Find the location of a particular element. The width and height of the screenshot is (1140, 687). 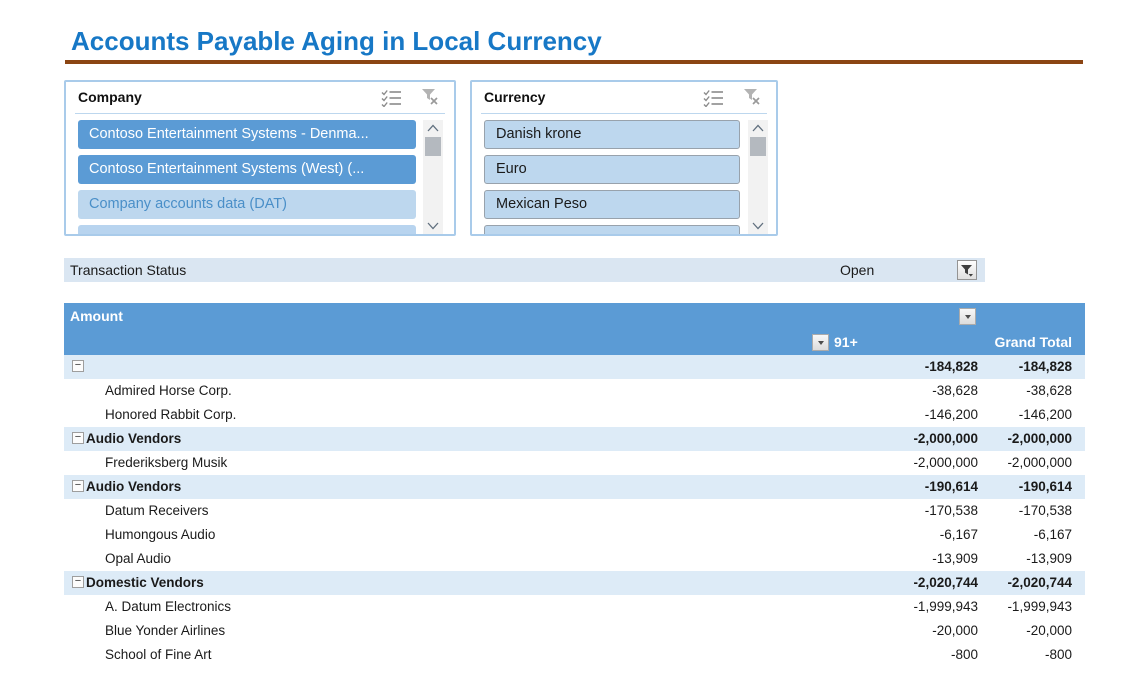

column-dropdown-button is located at coordinates (967, 316).